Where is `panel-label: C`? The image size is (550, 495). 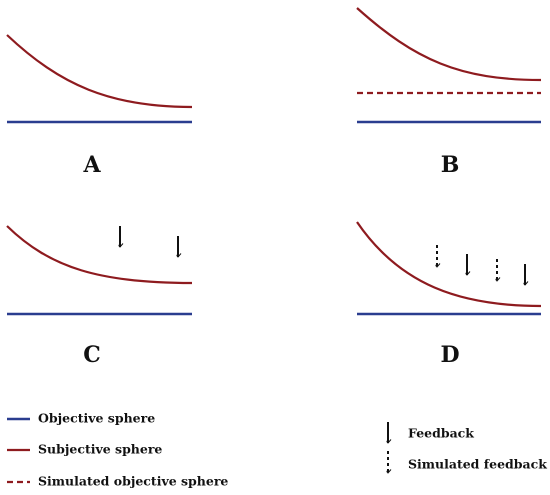
panel-label: C is located at coordinates (92, 355).